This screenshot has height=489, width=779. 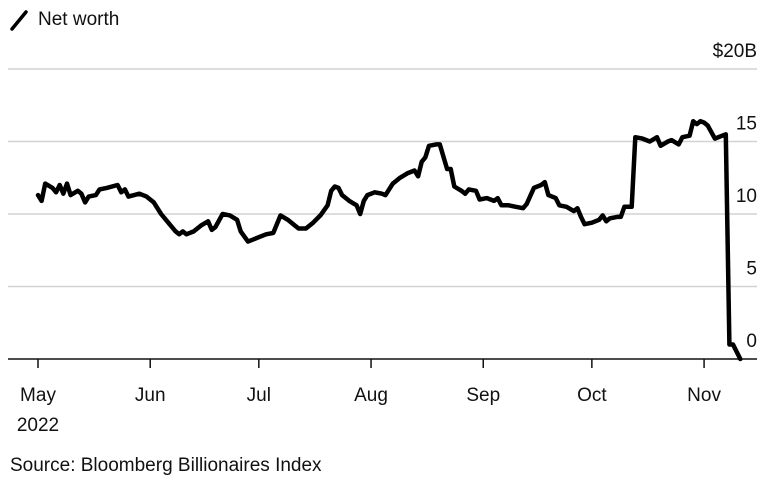 I want to click on x-tick-label: Jun, so click(x=150, y=395).